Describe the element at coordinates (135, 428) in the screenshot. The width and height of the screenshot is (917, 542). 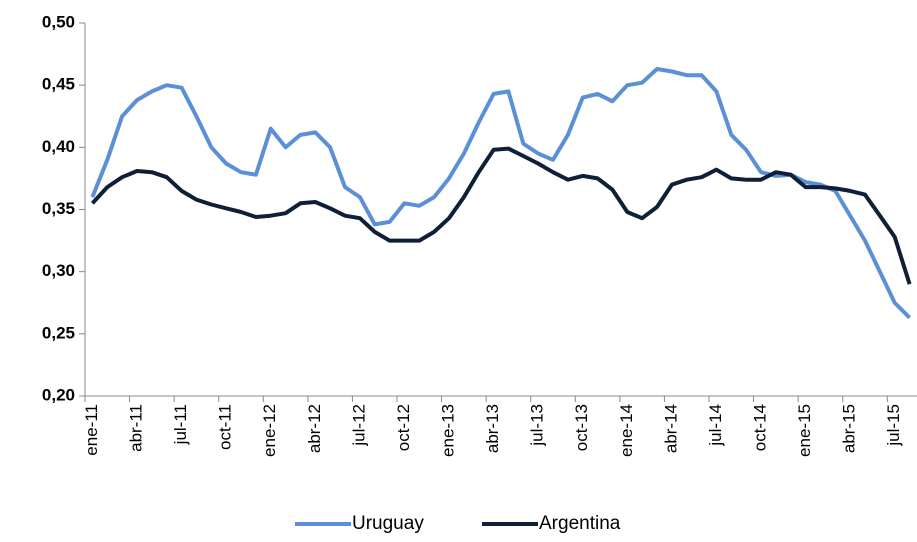
I see `x-tick-label: abr-11` at that location.